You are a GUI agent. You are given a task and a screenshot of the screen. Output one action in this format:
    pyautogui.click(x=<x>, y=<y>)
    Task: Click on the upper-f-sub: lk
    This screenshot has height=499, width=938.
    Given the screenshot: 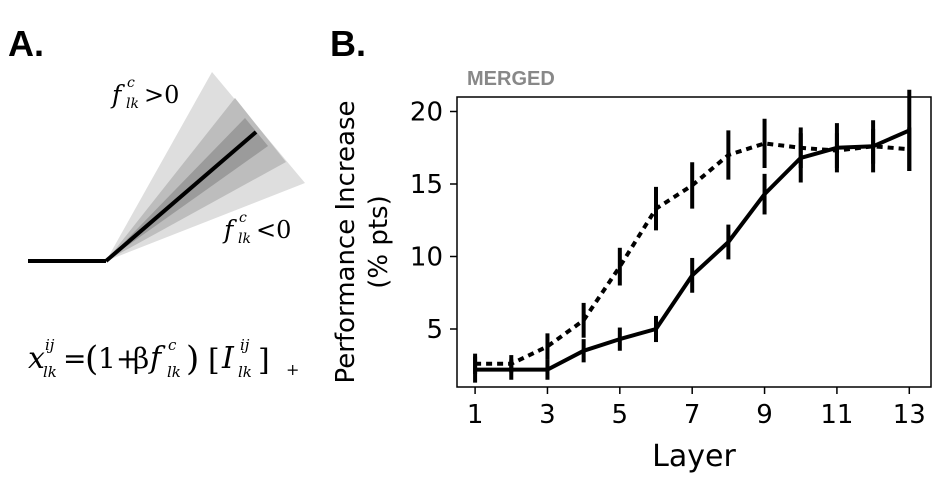 What is the action you would take?
    pyautogui.click(x=132, y=104)
    